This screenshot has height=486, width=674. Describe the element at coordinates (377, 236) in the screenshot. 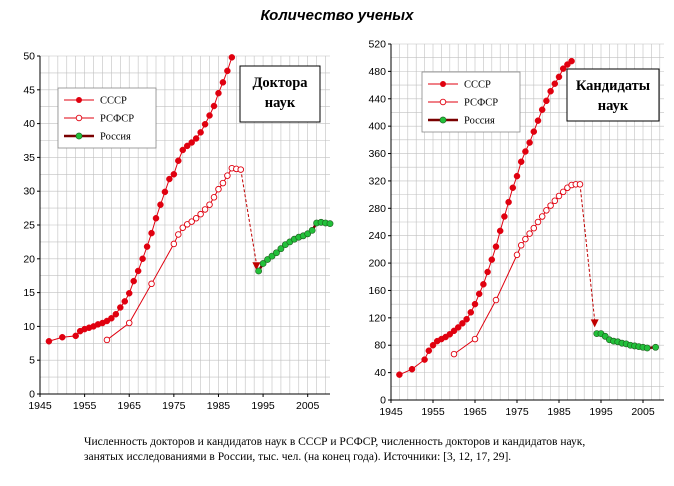

I see `y-tick-label: 240` at that location.